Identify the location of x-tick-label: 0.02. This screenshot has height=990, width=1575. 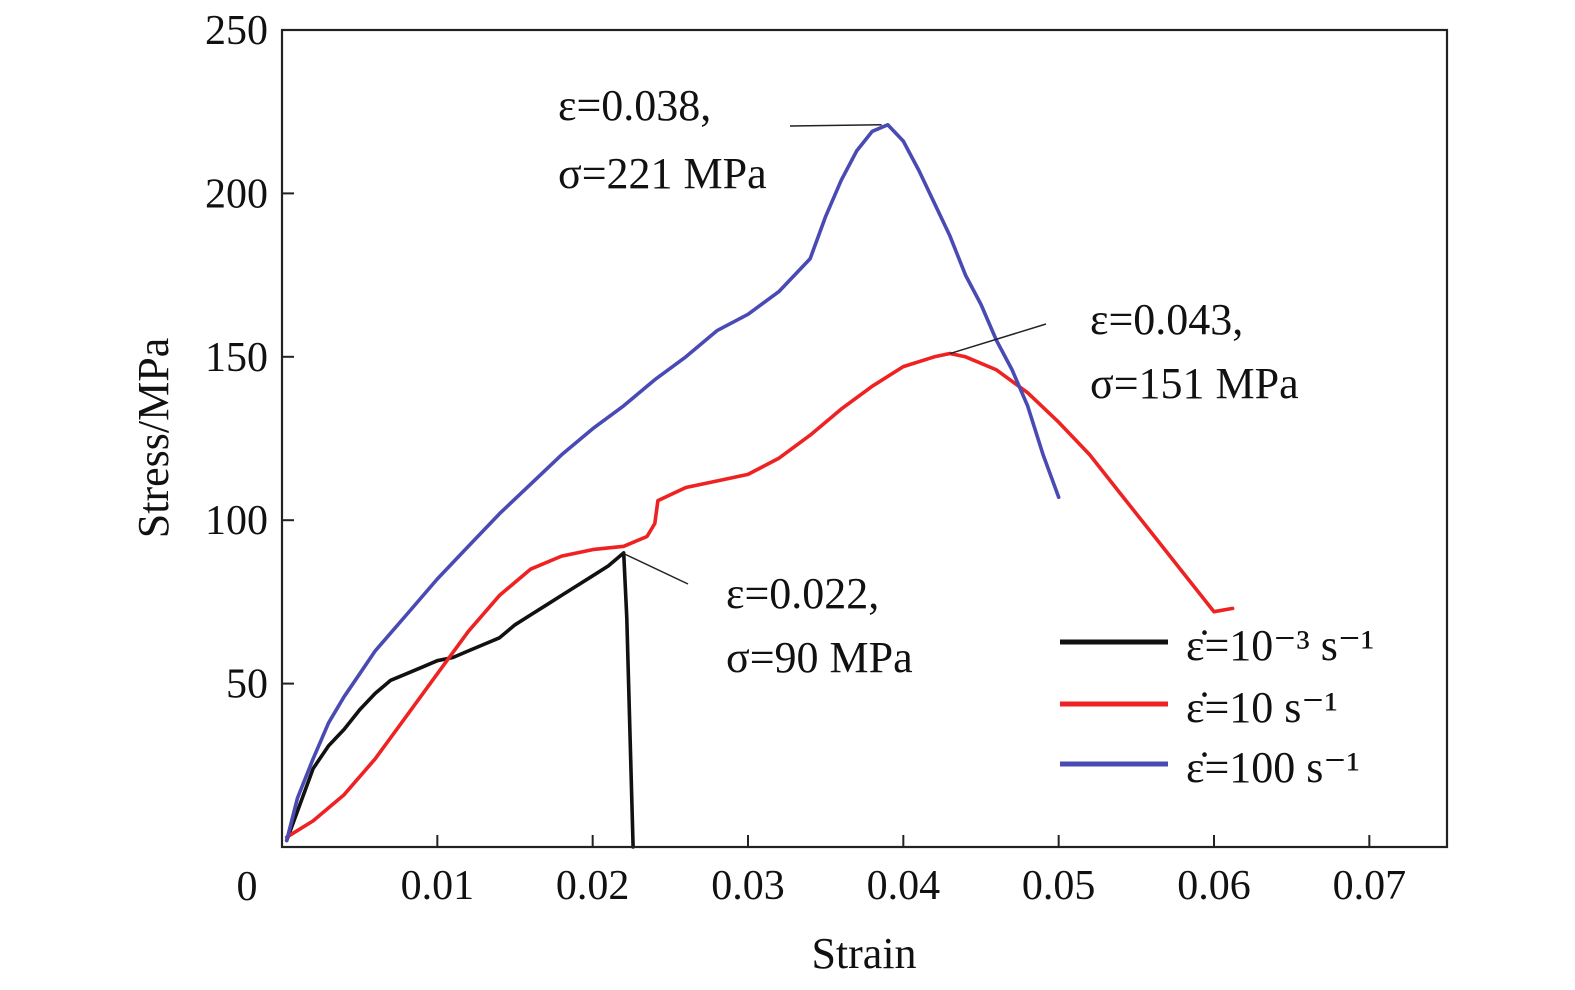
(593, 886).